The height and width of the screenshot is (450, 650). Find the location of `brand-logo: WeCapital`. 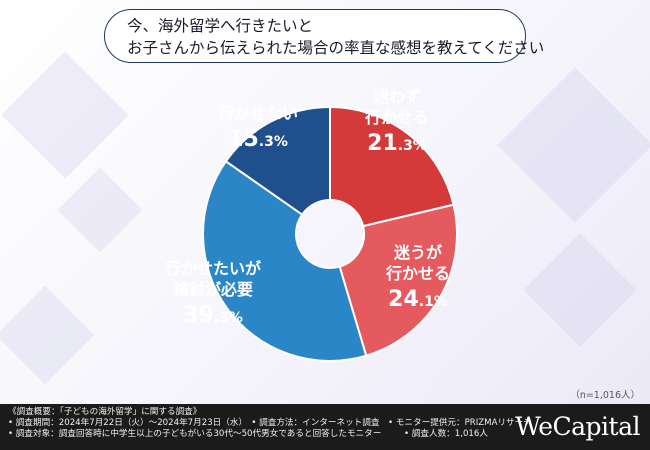

brand-logo: WeCapital is located at coordinates (577, 426).